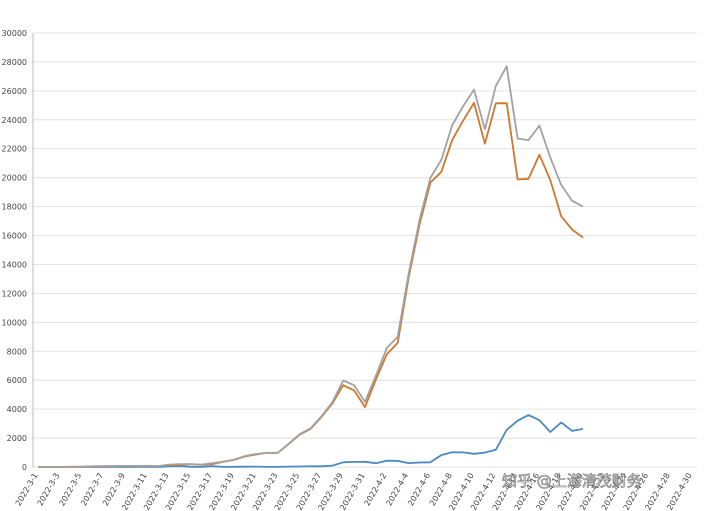 This screenshot has height=511, width=712. I want to click on y-tick-label: 20000, so click(14, 178).